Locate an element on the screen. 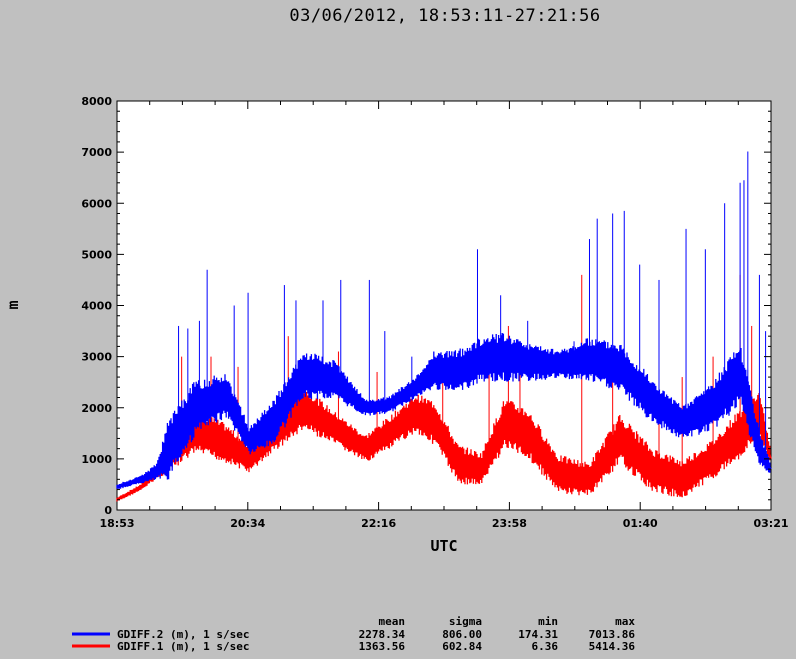 This screenshot has width=796, height=659. y-tick-label: 8000 is located at coordinates (96, 101).